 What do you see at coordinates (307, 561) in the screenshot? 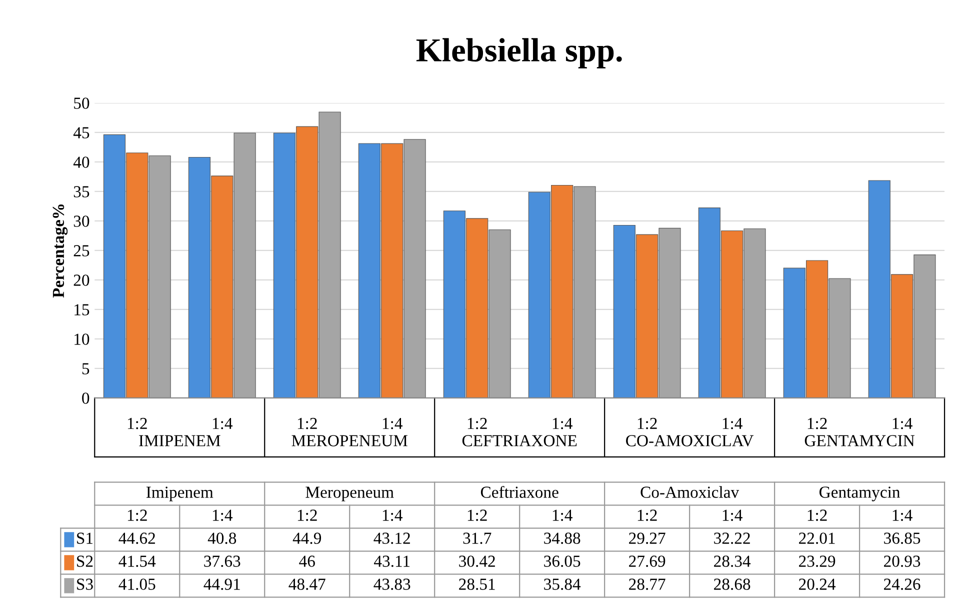
I see `data-label: 46` at bounding box center [307, 561].